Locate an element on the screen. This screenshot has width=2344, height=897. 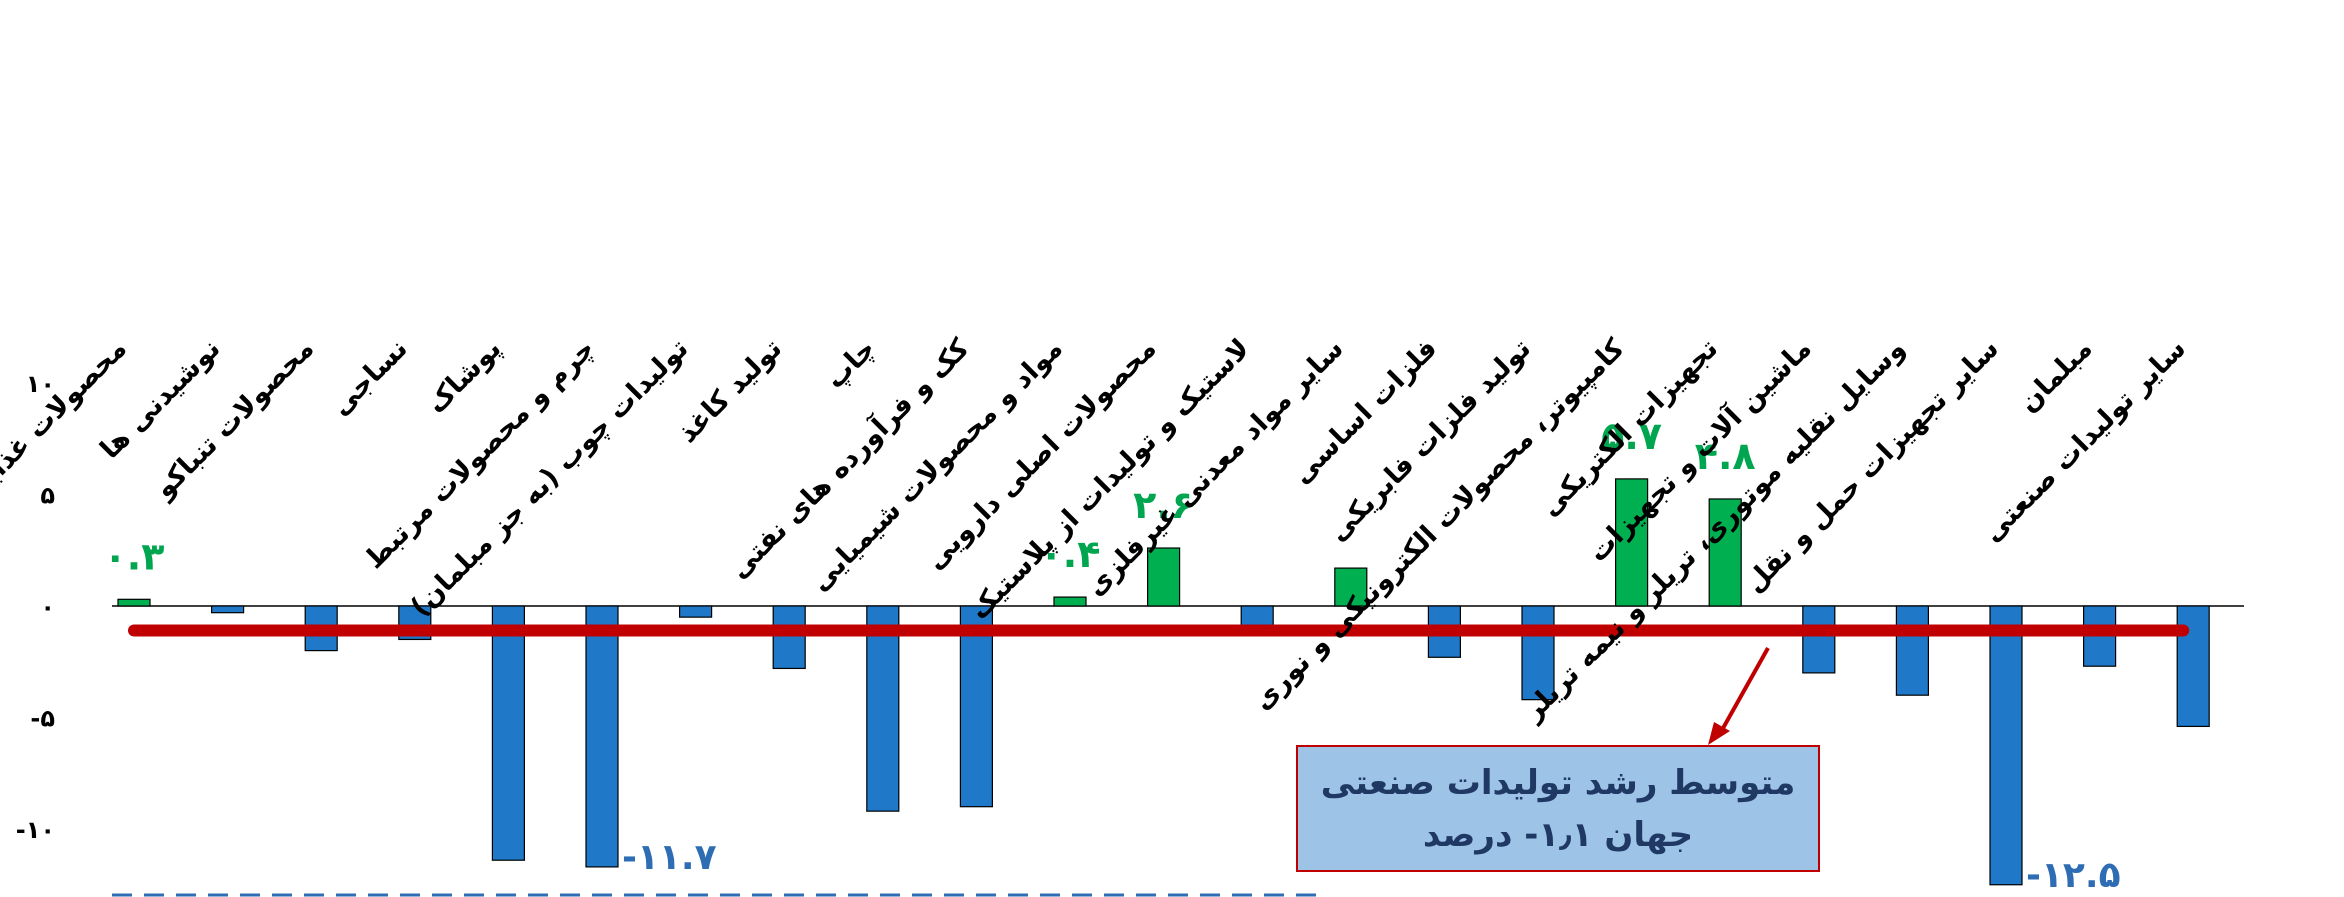
y-tick-label: ۵ is located at coordinates (47, 496).